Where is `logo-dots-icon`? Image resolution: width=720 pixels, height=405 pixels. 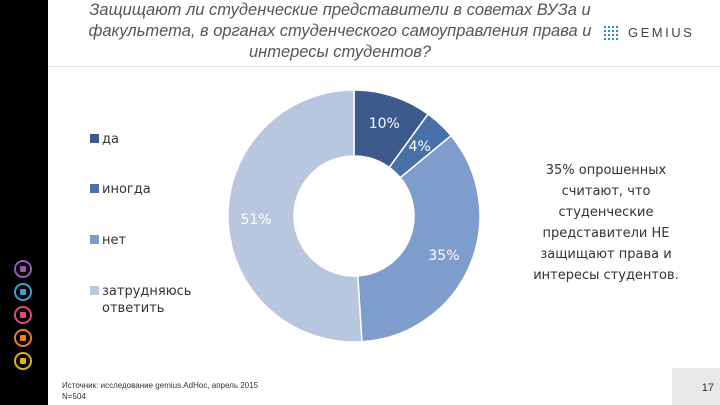 logo-dots-icon is located at coordinates (613, 33).